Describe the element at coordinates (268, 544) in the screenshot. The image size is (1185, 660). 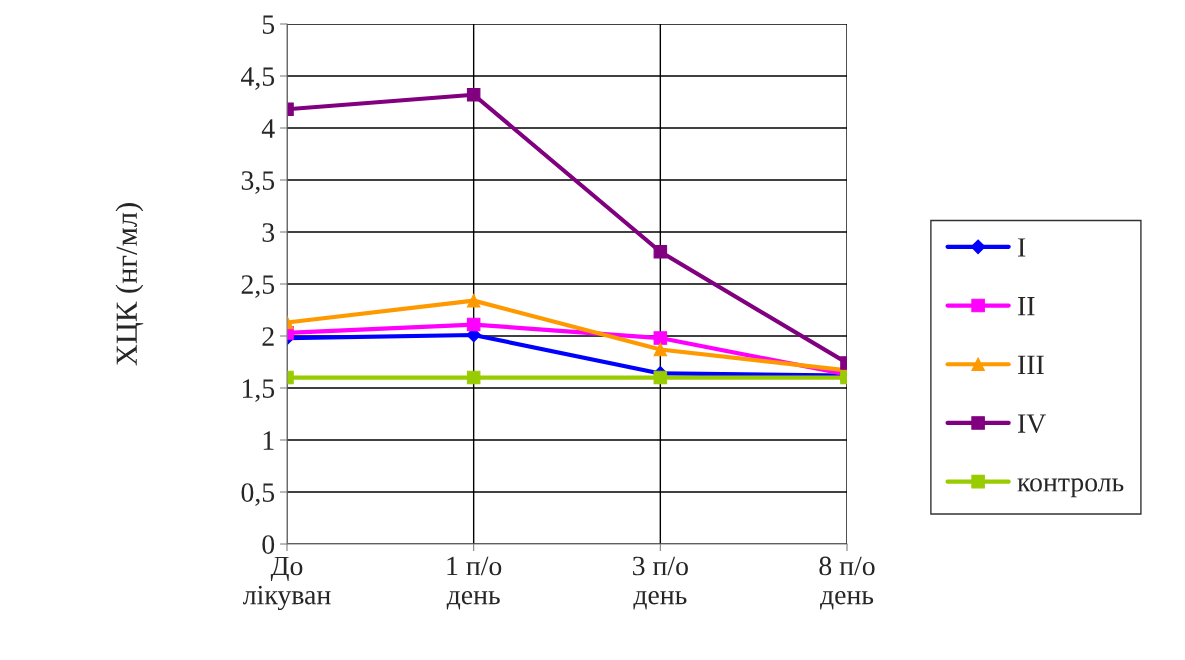
I see `y-tick-label: 0` at that location.